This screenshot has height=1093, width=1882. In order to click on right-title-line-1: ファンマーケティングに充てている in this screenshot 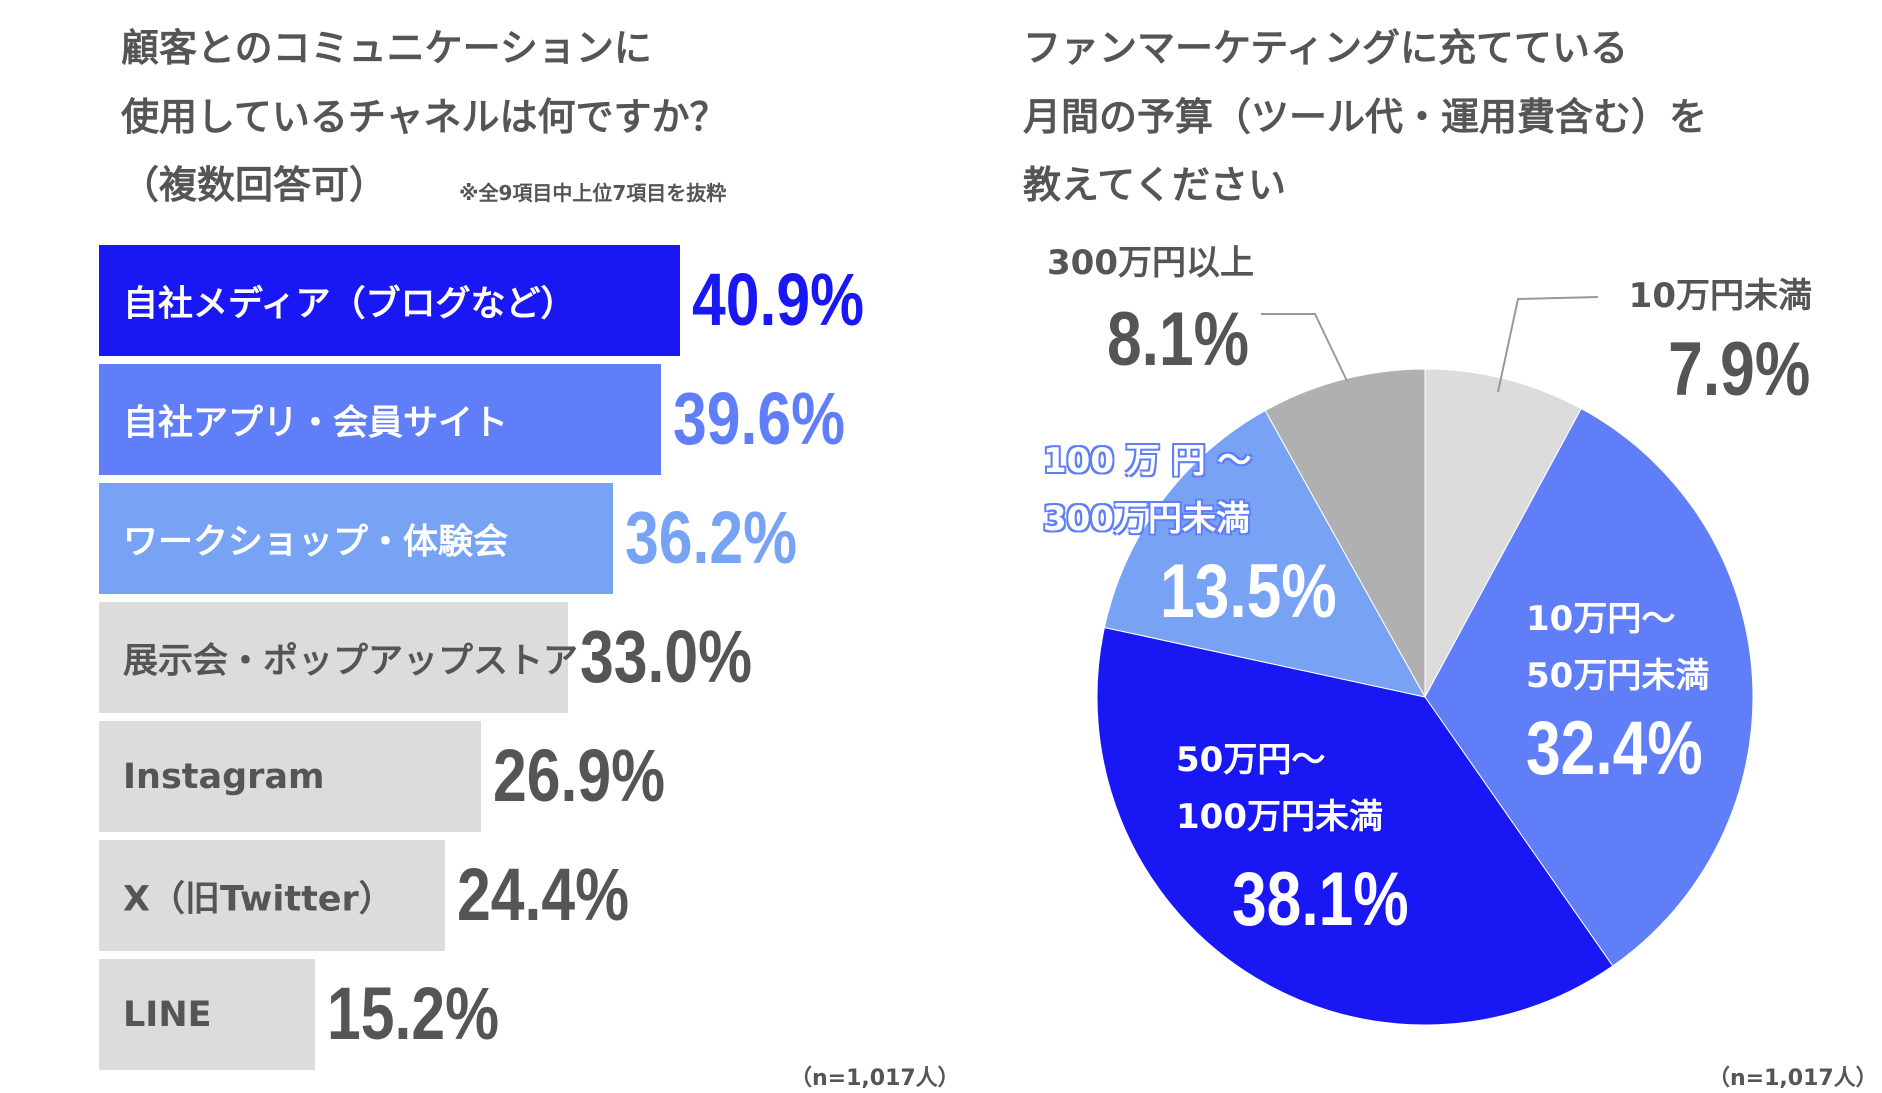, I will do `click(1325, 48)`.